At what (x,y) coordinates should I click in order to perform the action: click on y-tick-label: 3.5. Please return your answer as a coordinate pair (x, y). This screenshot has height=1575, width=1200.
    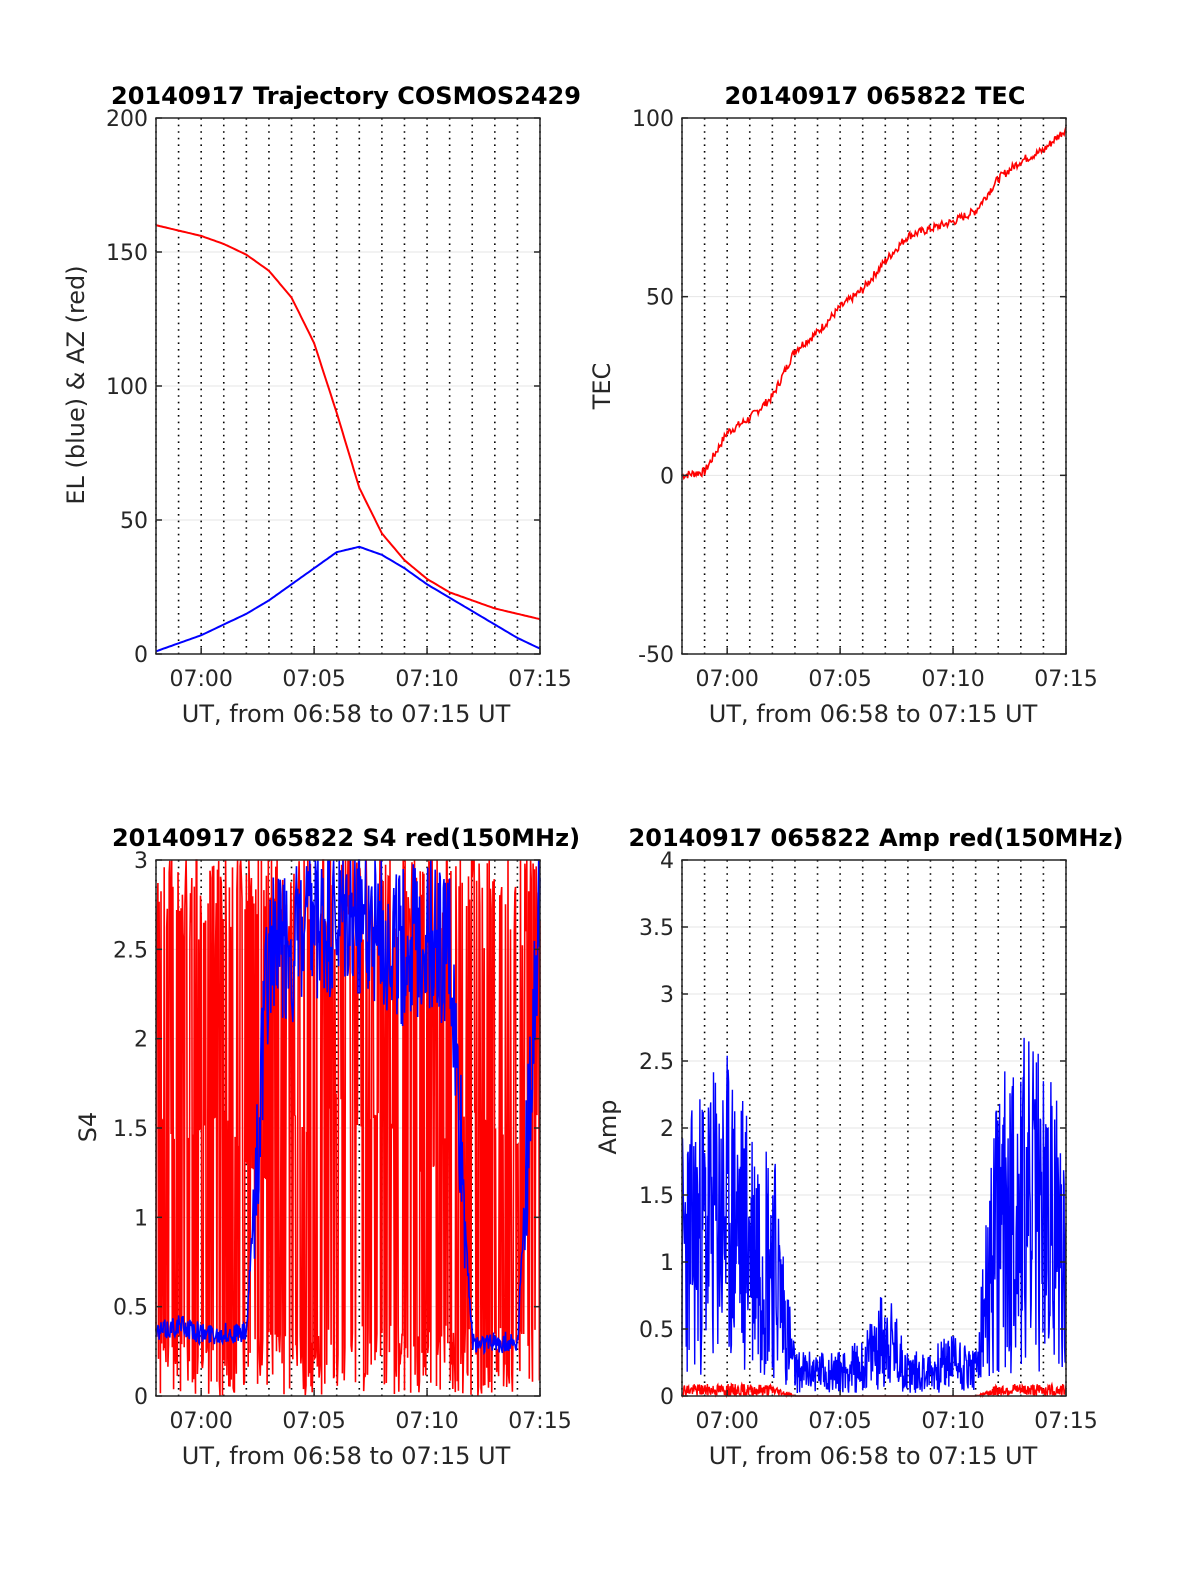
    Looking at the image, I should click on (656, 928).